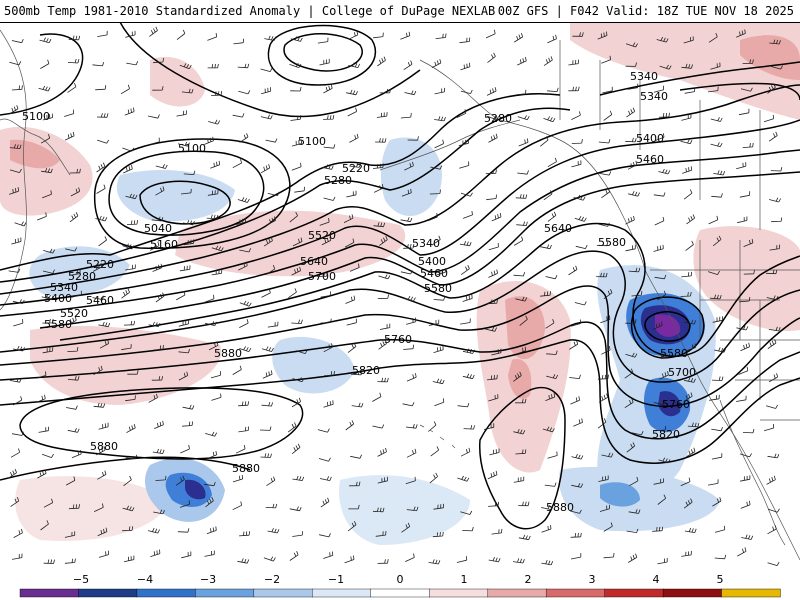  I want to click on contour-label: 5400, so click(650, 138).